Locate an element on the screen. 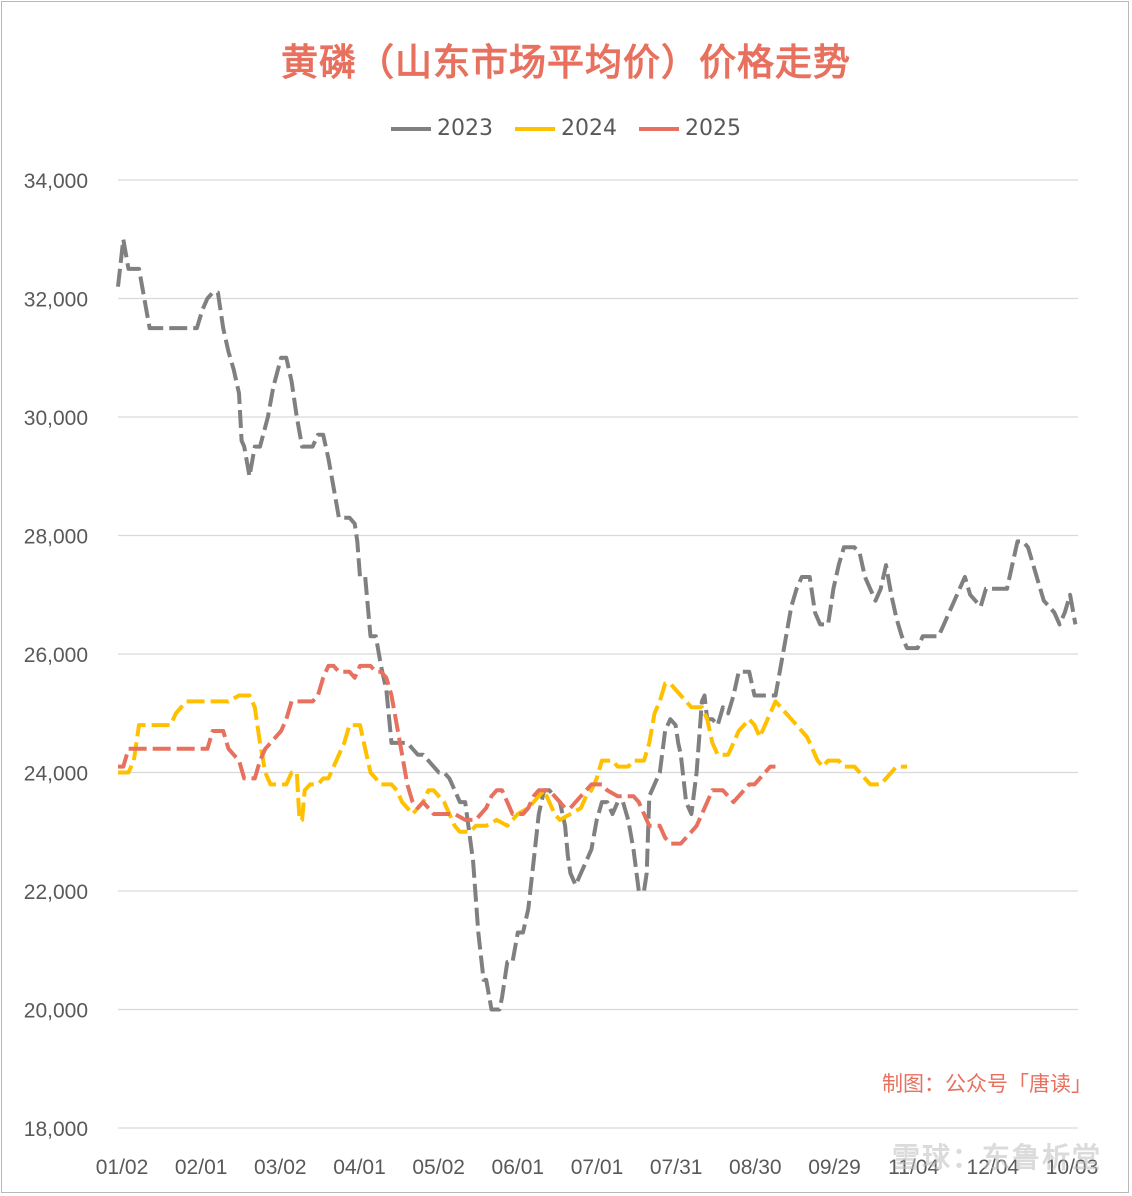 This screenshot has height=1196, width=1132. x-tick-label: 06/01 is located at coordinates (518, 1167).